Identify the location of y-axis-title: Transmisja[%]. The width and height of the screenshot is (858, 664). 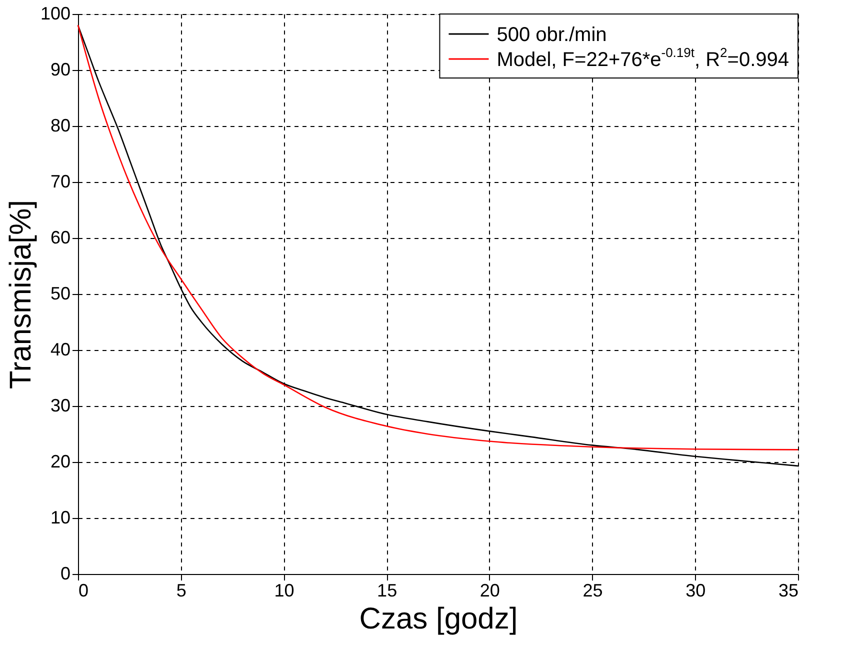
(21, 294).